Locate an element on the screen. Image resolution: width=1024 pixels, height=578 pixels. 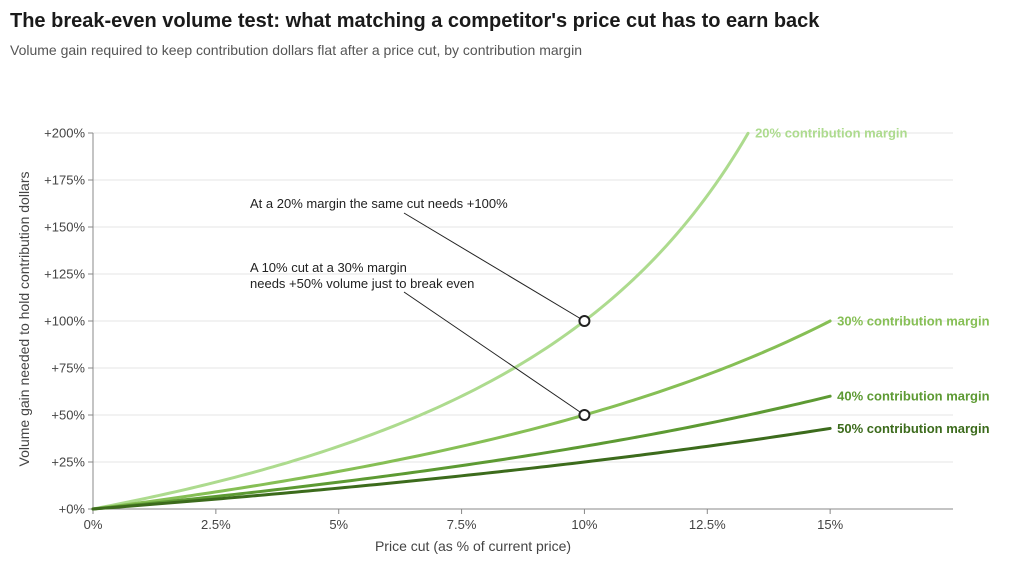
series-end-label: 20% contribution margin is located at coordinates (831, 133).